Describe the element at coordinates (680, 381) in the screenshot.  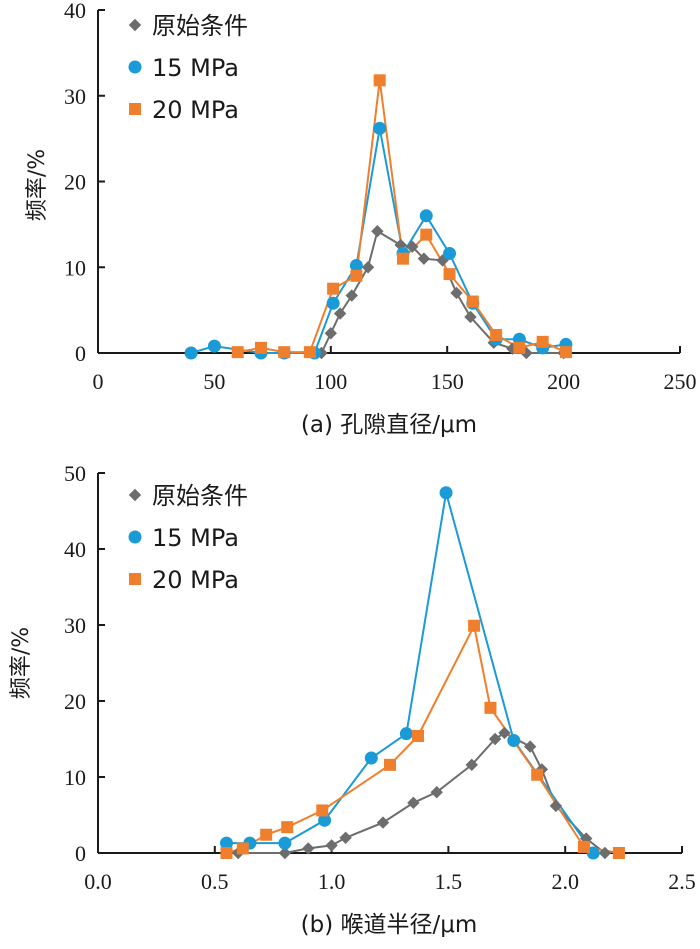
I see `x-tick-label: 250` at that location.